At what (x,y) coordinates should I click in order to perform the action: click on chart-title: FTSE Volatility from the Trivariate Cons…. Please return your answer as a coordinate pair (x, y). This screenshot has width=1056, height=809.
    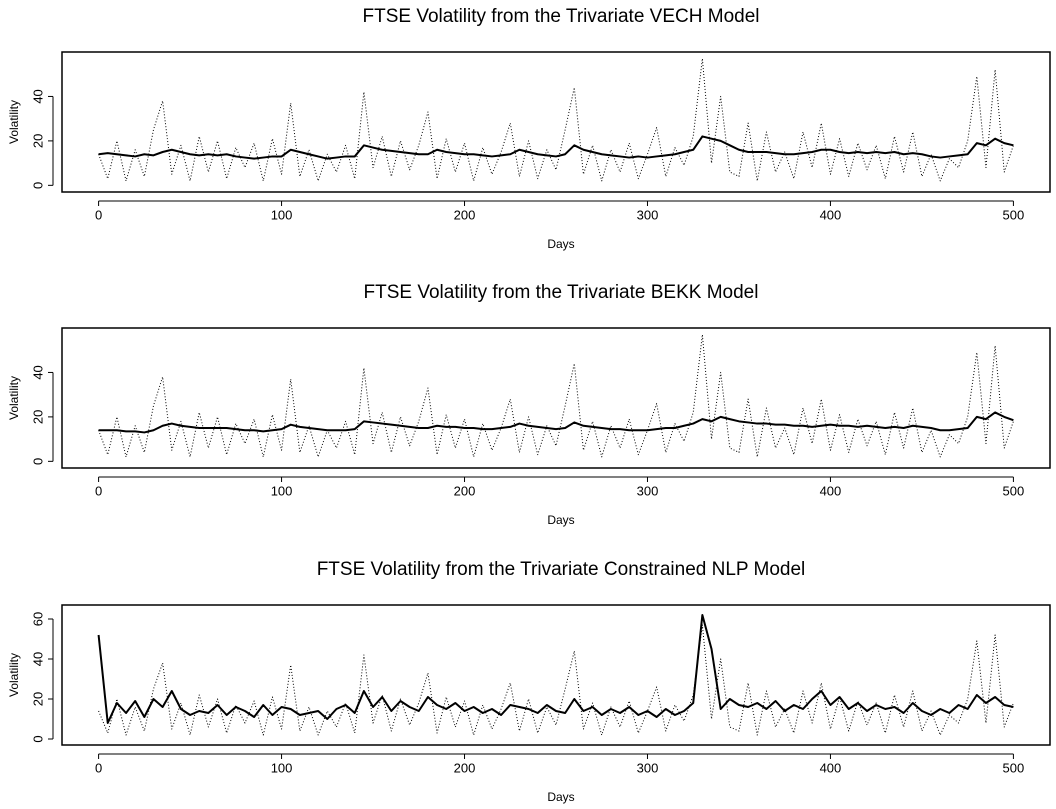
    Looking at the image, I should click on (561, 569).